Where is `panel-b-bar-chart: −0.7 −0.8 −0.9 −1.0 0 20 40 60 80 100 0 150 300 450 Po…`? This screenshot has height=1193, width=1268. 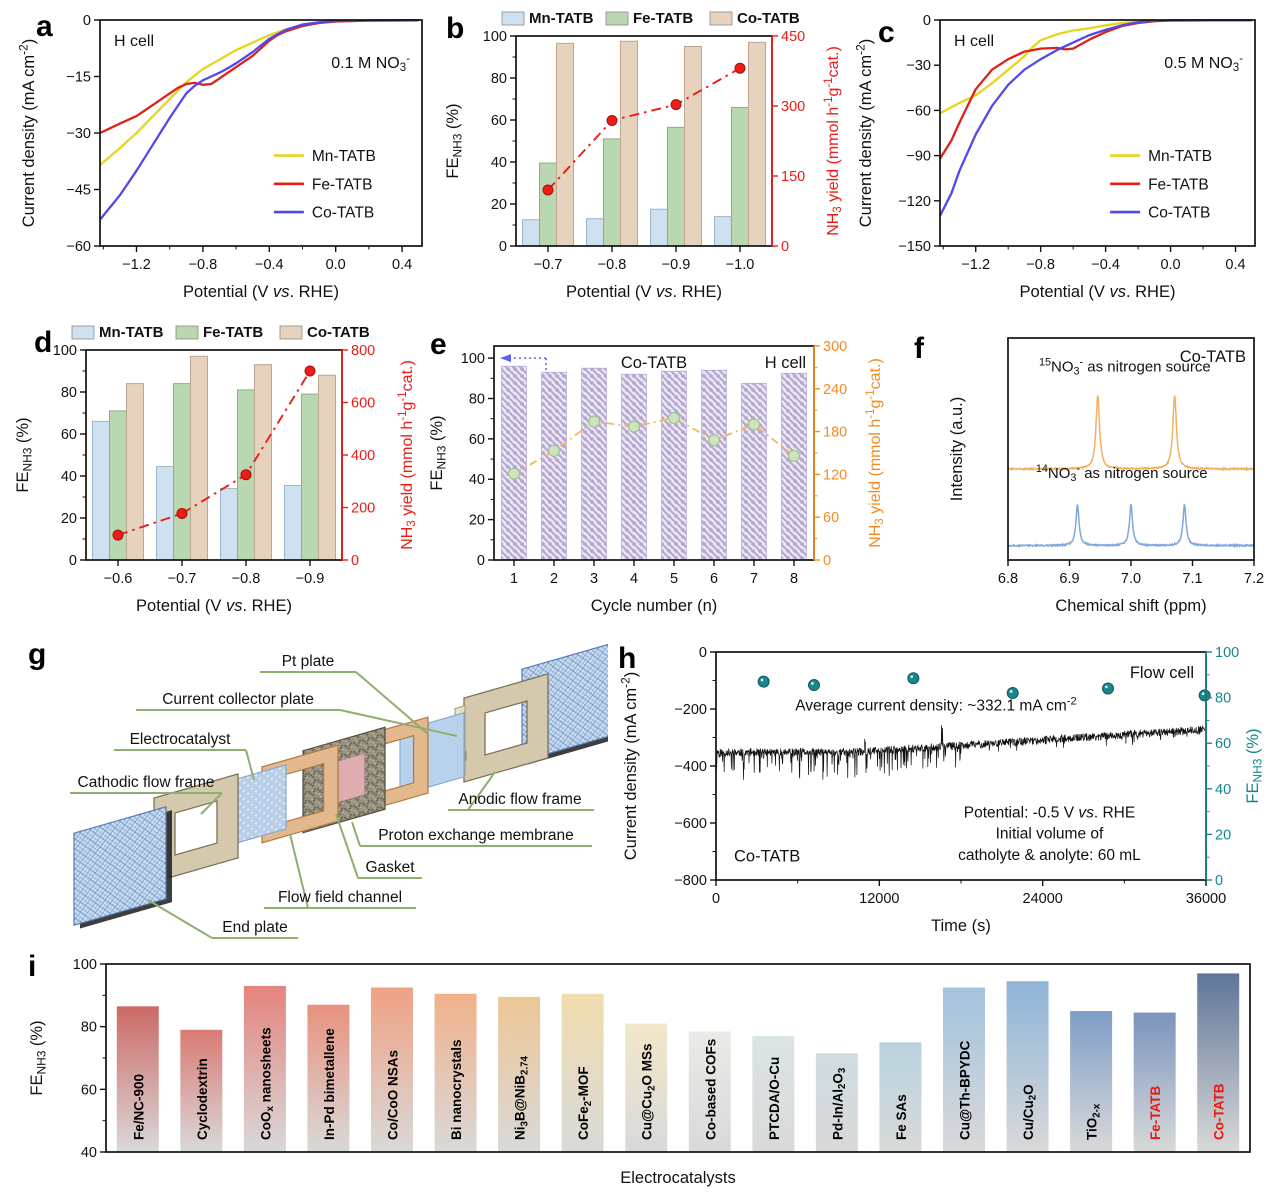
panel-b-bar-chart: −0.7 −0.8 −0.9 −1.0 0 20 40 60 80 100 0 150 300 450 Po… is located at coordinates (644, 155).